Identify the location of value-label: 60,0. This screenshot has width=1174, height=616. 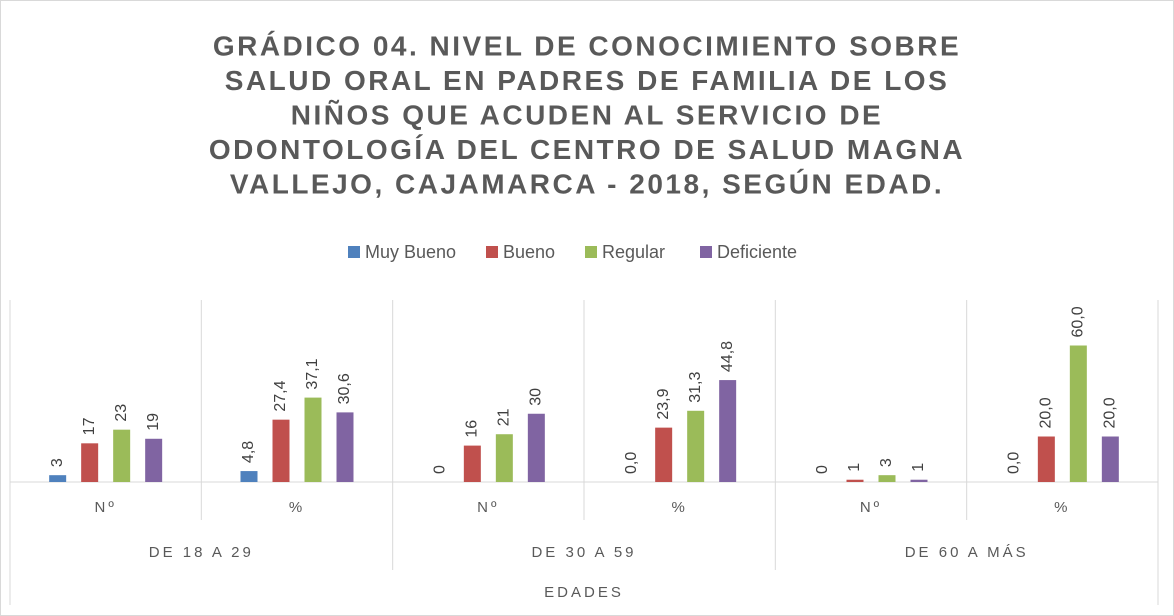
(1078, 321).